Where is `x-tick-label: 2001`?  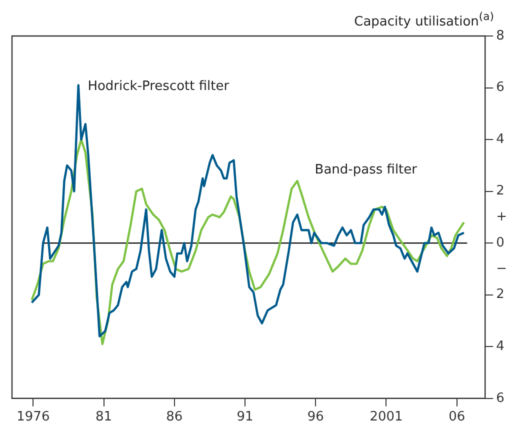 x-tick-label: 2001 is located at coordinates (386, 417).